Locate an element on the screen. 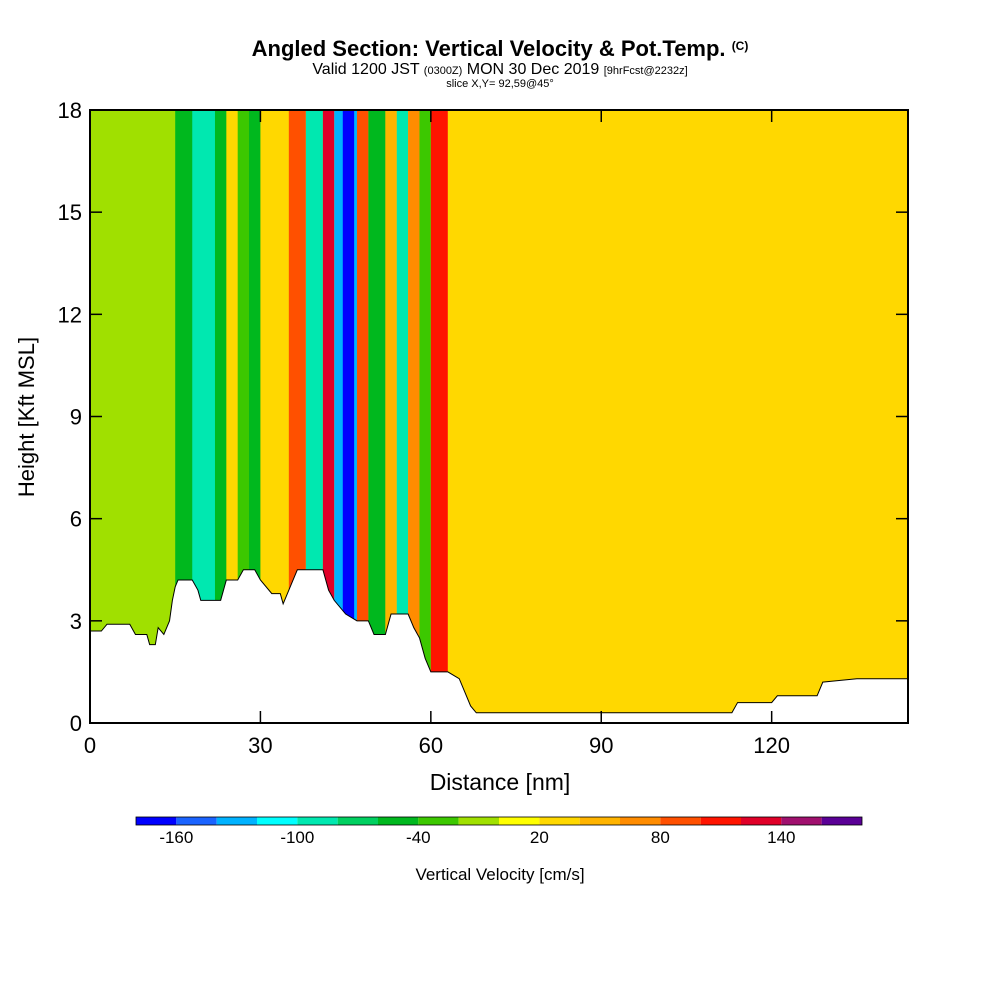 This screenshot has width=1000, height=1000. y-tick-label: 0 is located at coordinates (76, 723).